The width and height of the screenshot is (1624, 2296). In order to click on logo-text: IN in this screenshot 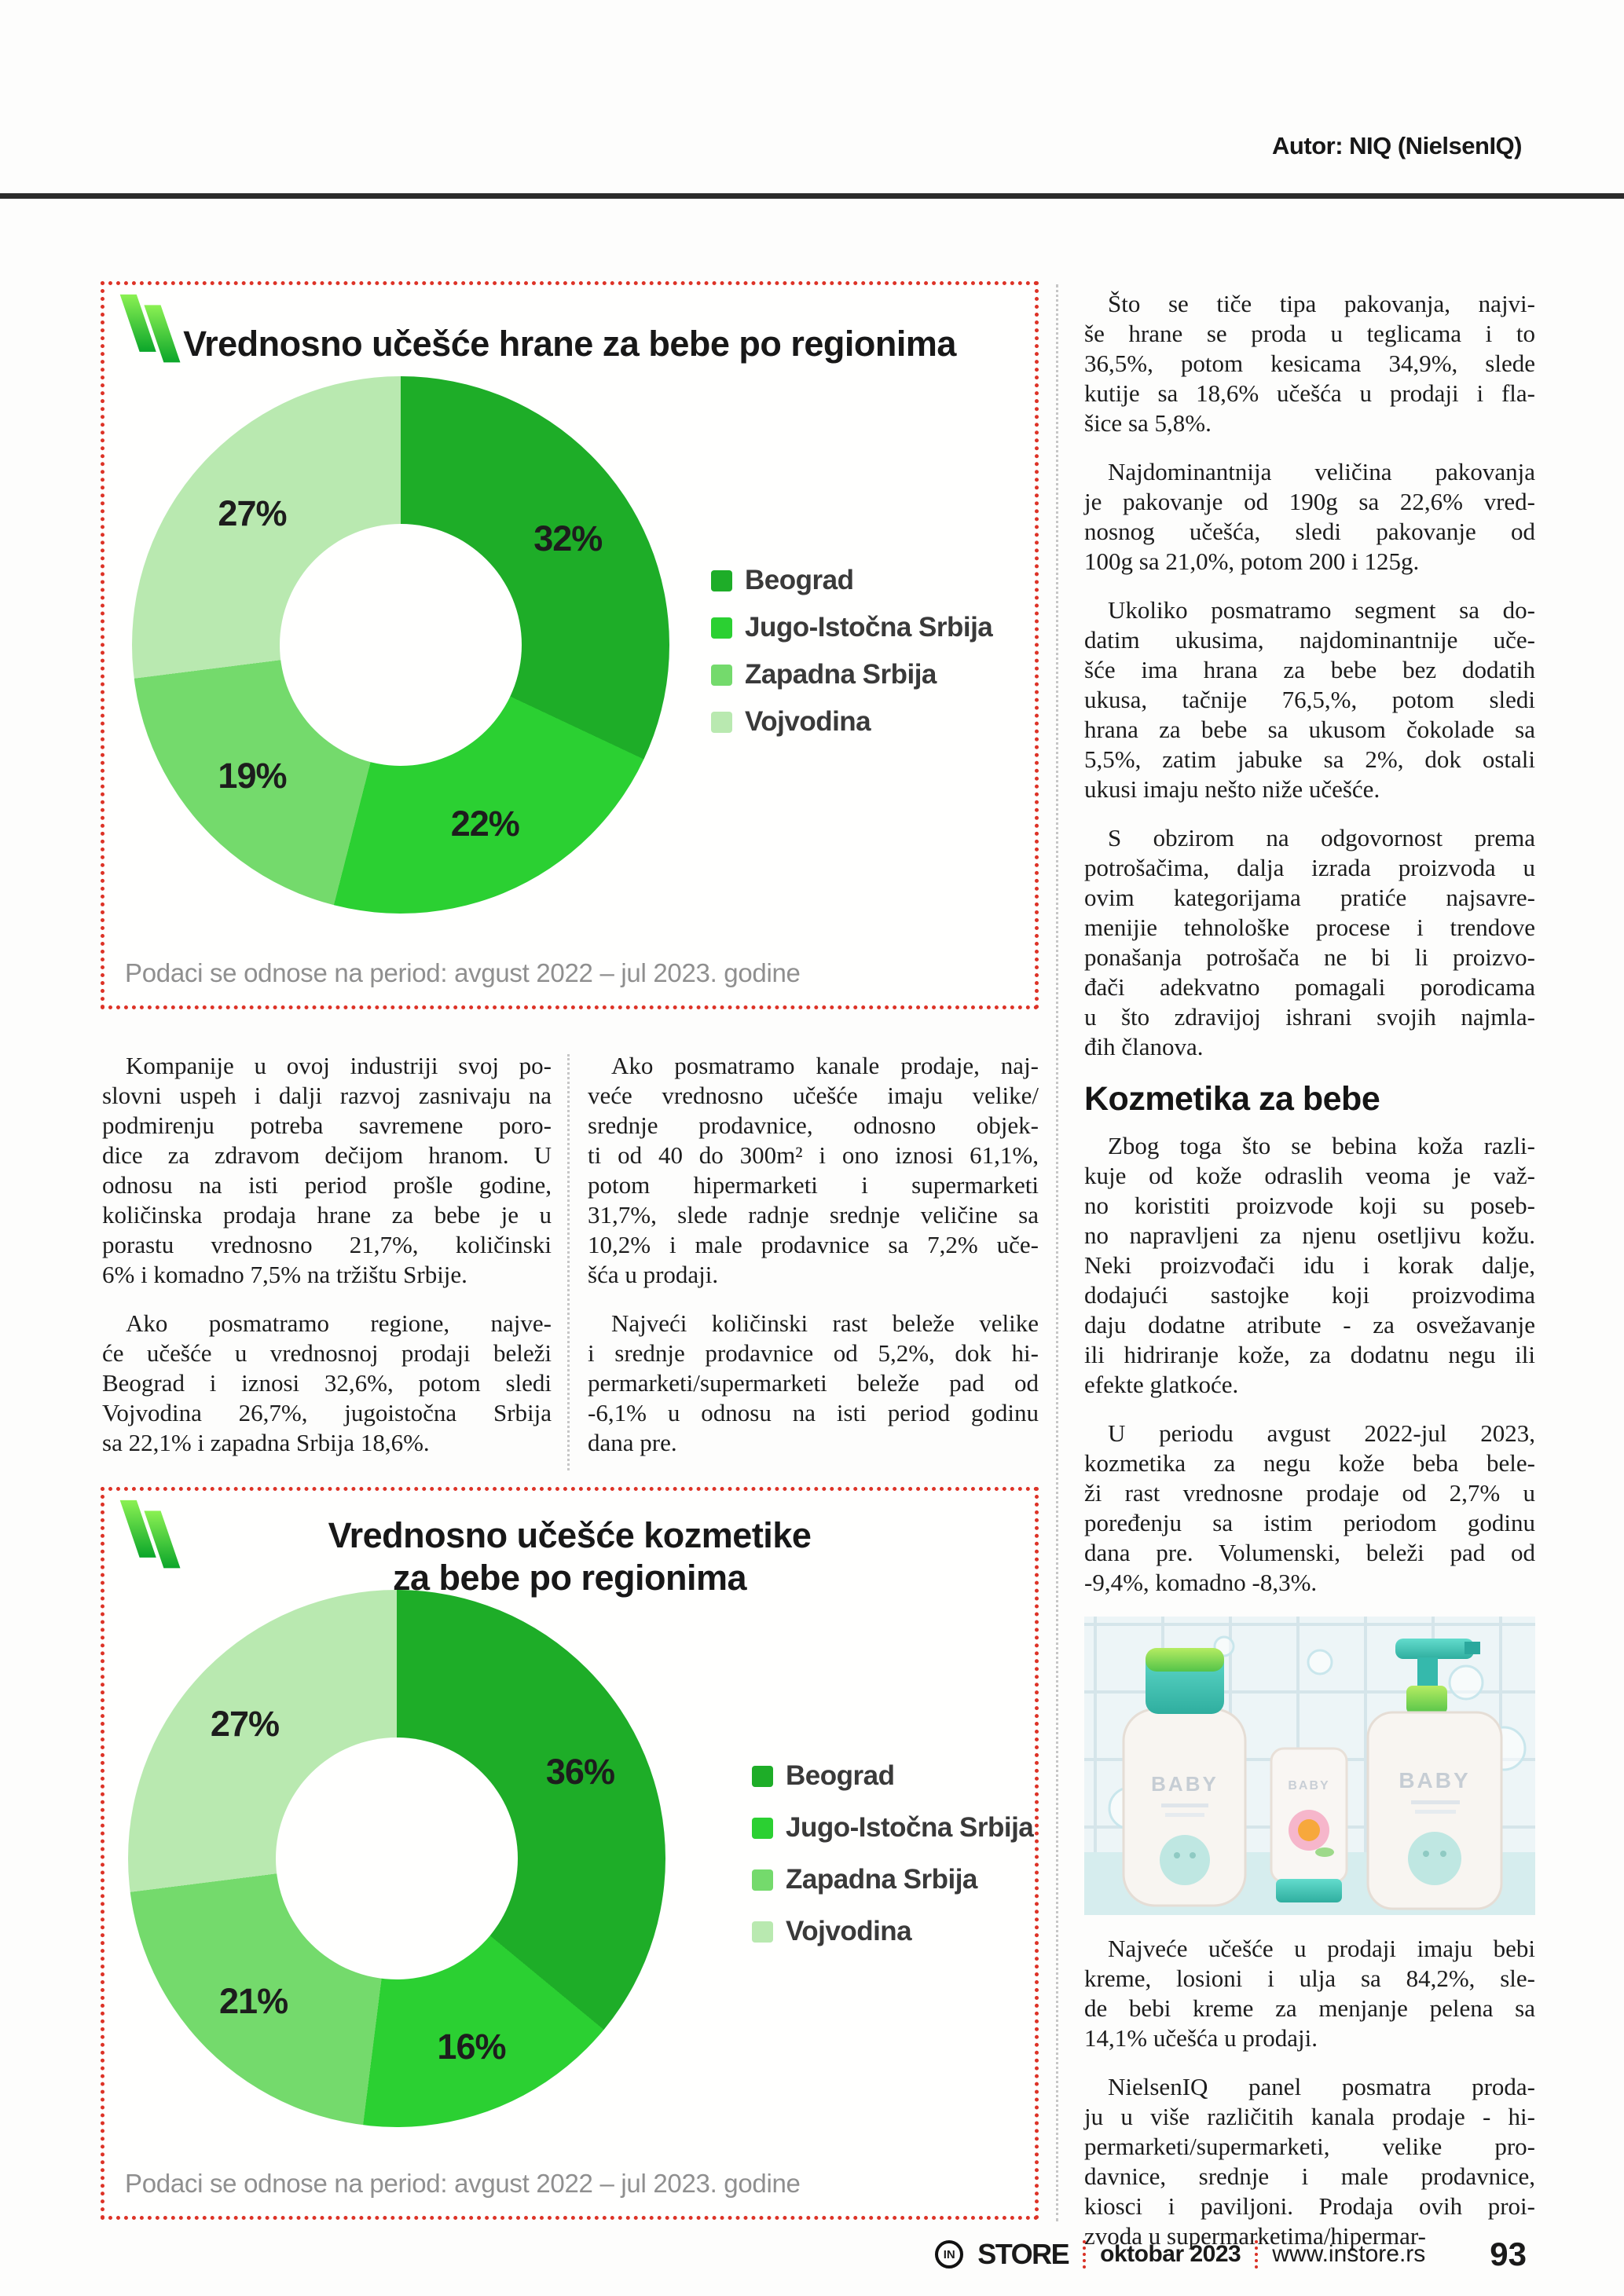, I will do `click(949, 2254)`.